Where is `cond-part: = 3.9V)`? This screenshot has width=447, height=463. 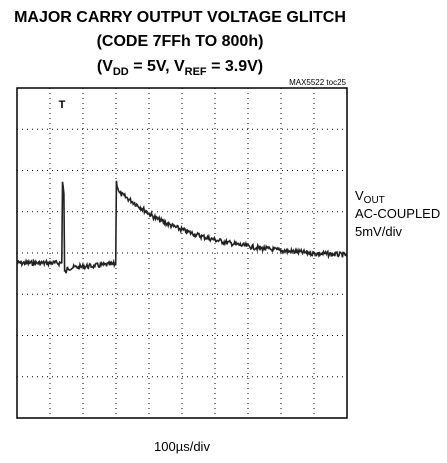 cond-part: = 3.9V) is located at coordinates (235, 66).